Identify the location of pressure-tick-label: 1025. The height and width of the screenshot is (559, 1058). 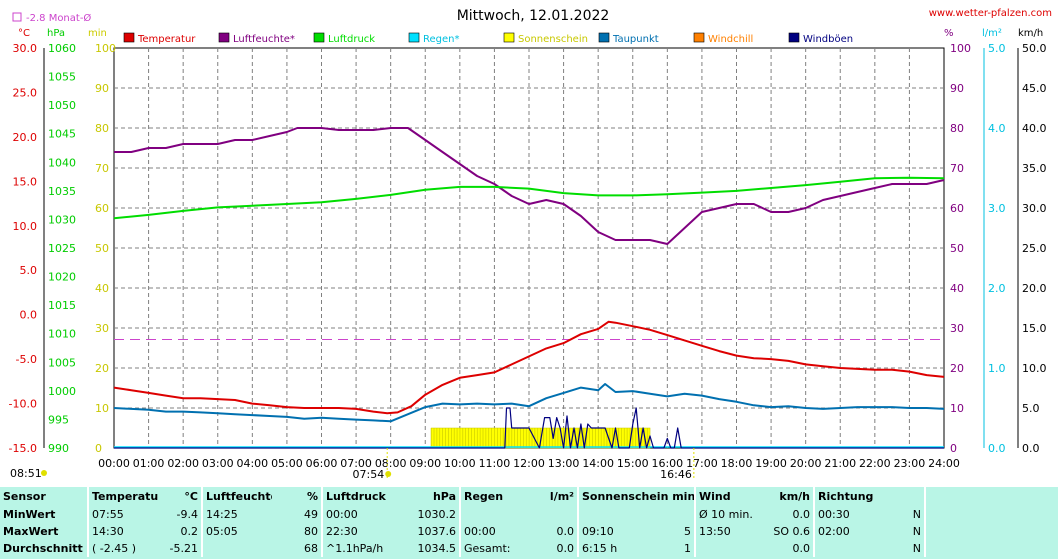
(62, 248).